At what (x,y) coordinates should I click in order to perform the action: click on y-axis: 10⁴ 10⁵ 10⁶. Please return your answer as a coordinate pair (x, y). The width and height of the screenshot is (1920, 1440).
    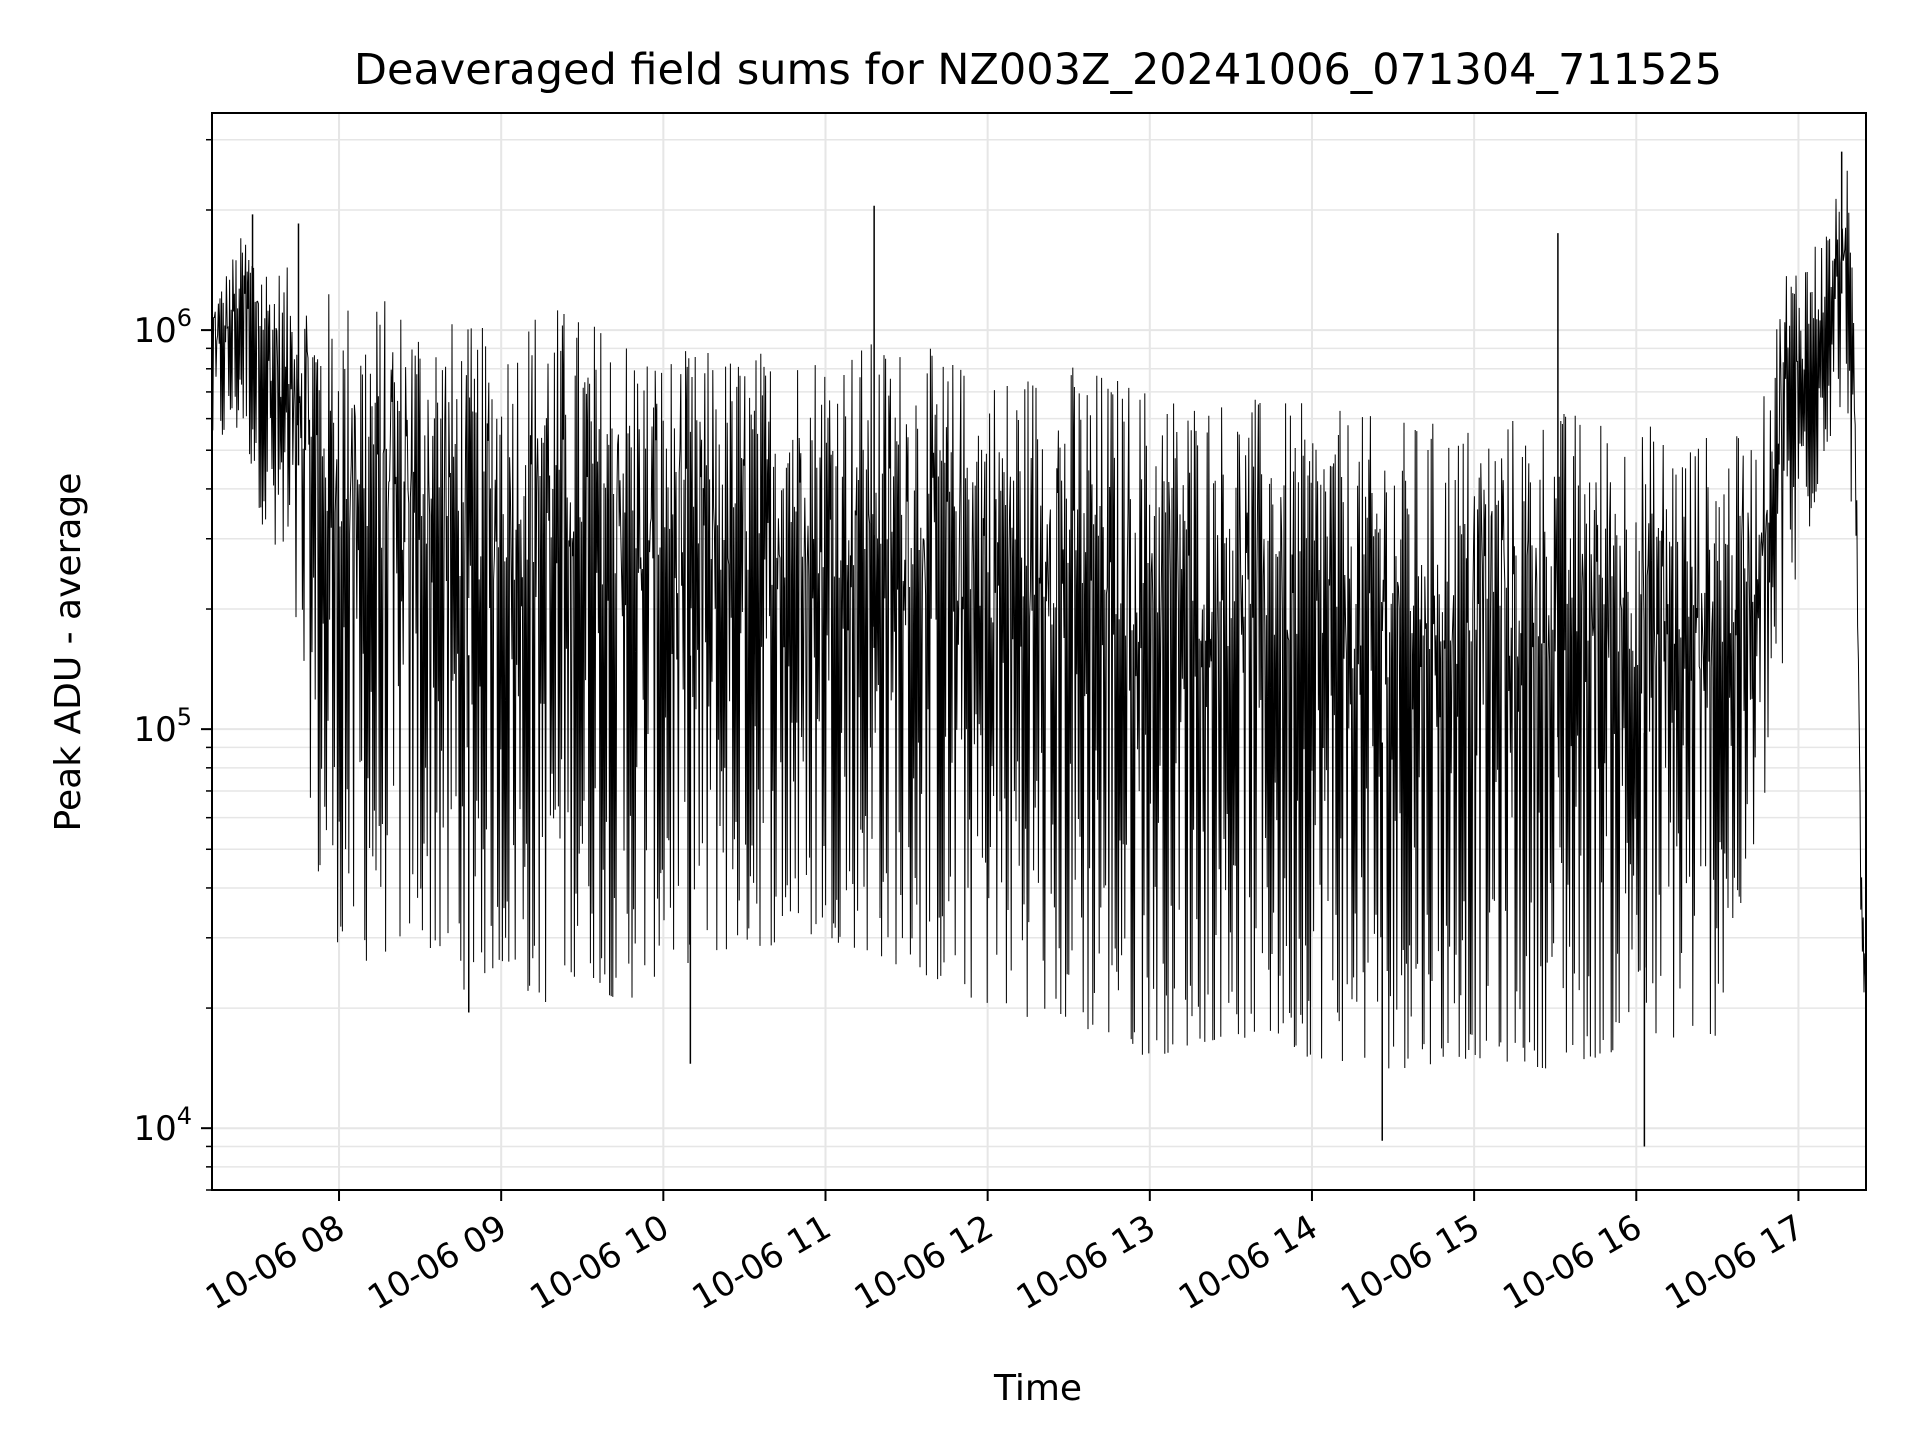
    Looking at the image, I should click on (172, 664).